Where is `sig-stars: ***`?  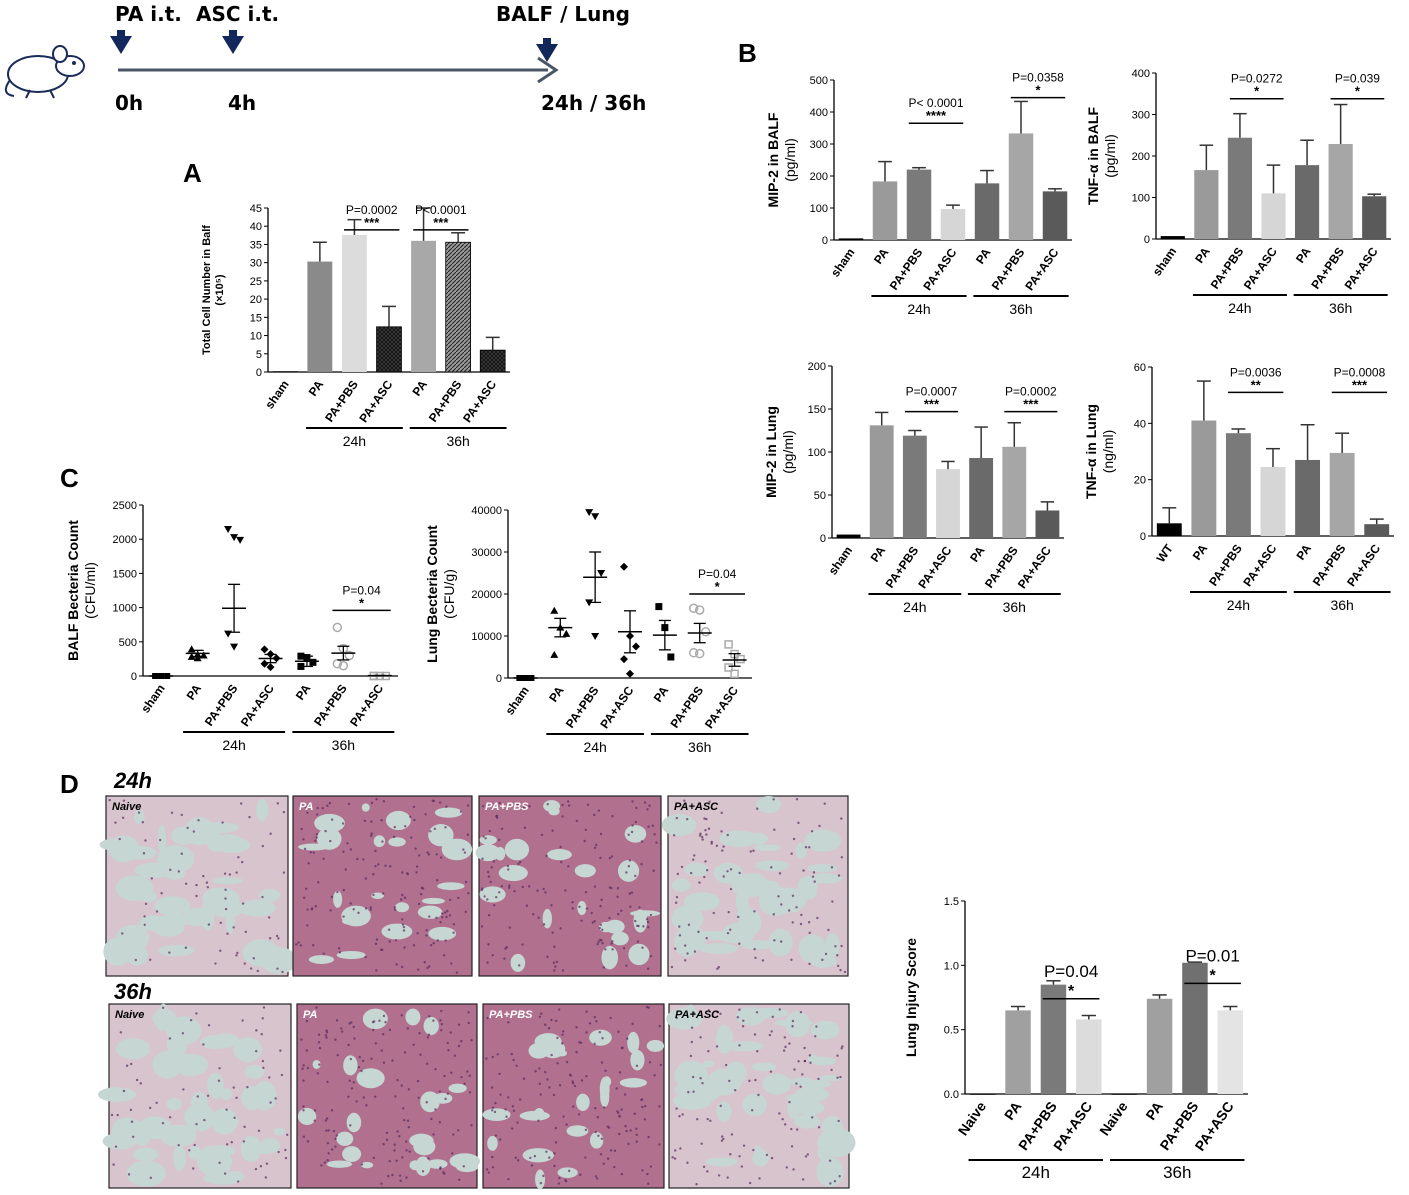 sig-stars: *** is located at coordinates (1360, 384).